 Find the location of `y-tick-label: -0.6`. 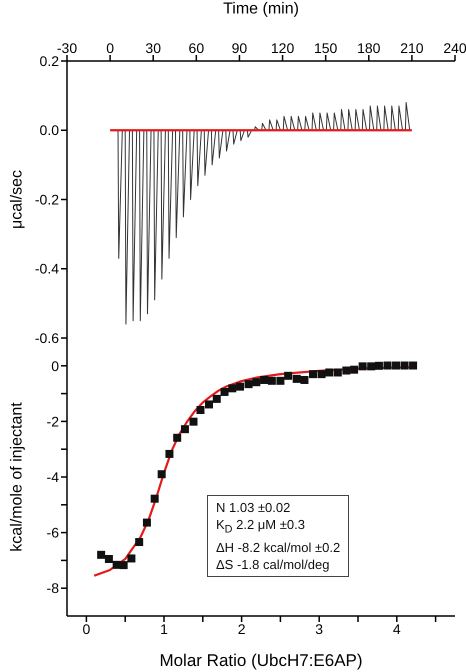

y-tick-label: -0.6 is located at coordinates (47, 338).